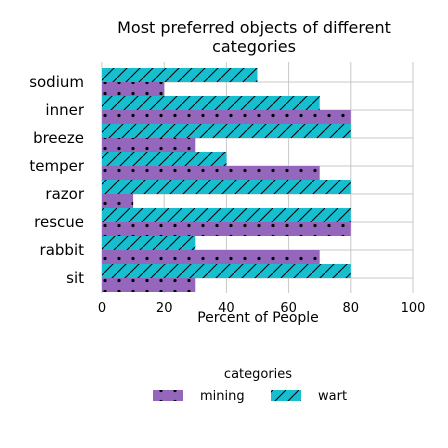  I want to click on category-label: razor, so click(64, 194).